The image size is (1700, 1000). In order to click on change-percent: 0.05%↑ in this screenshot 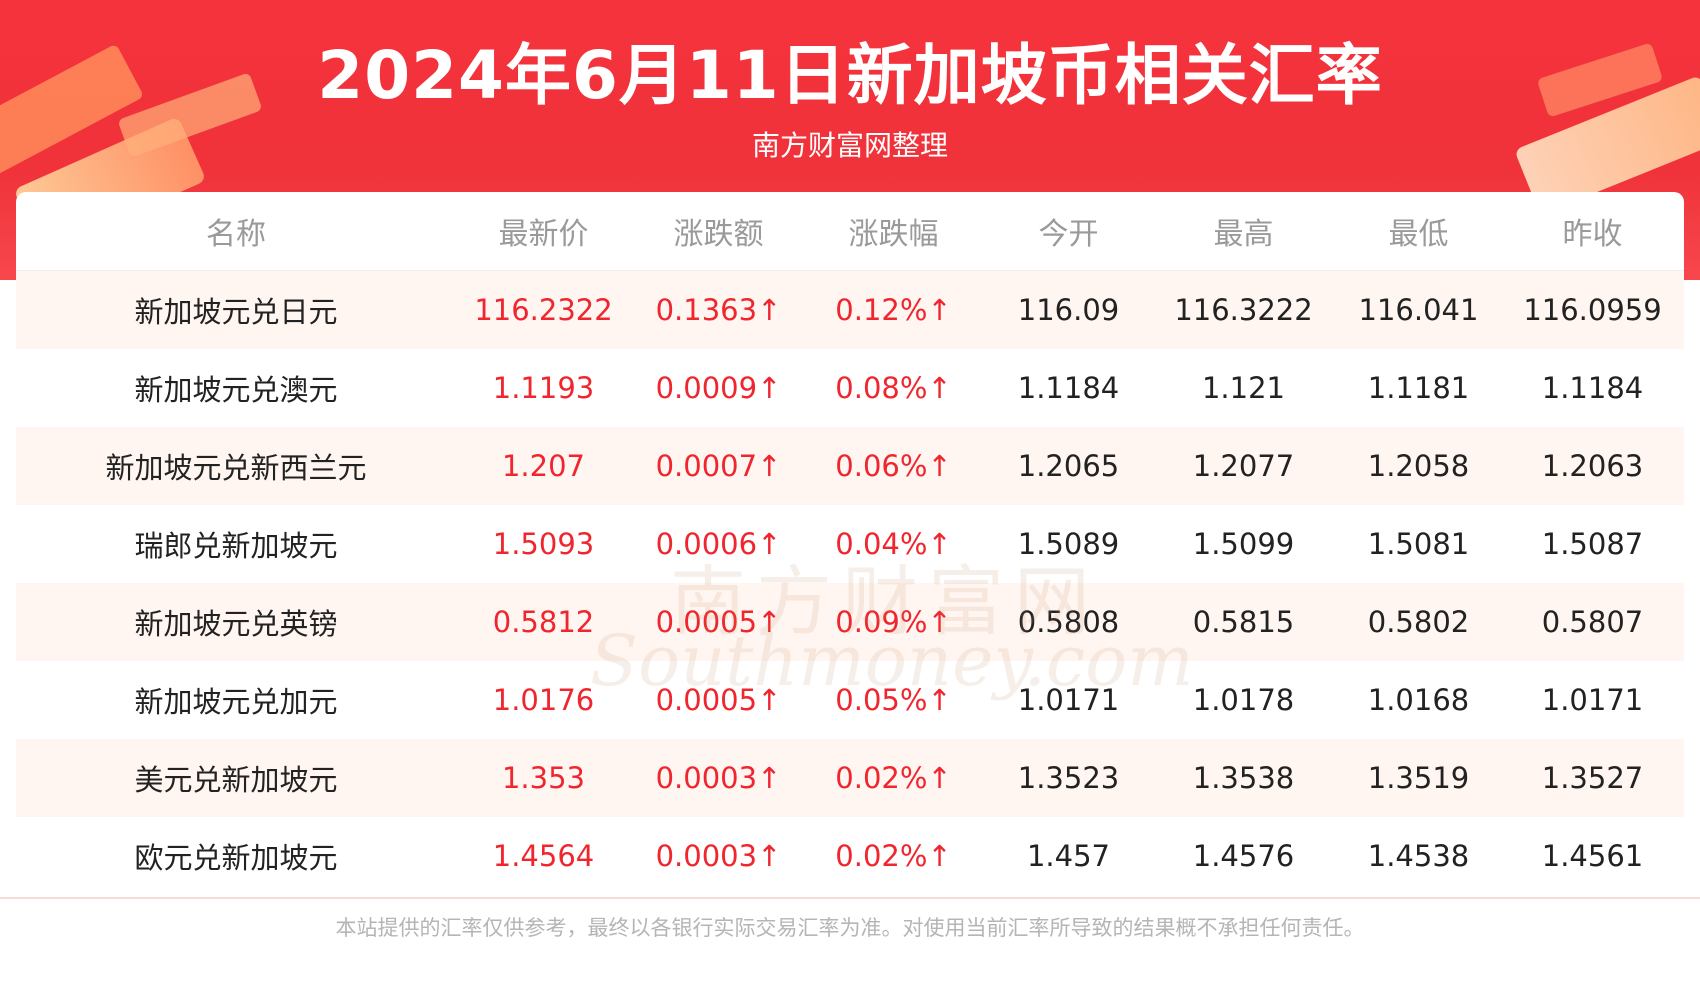, I will do `click(893, 700)`.